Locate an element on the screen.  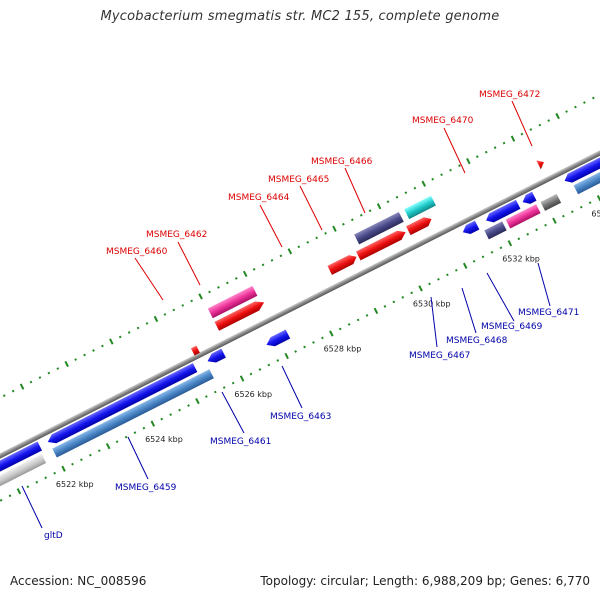
gene-arrow-msmeg-6467-b is located at coordinates (502, 212).